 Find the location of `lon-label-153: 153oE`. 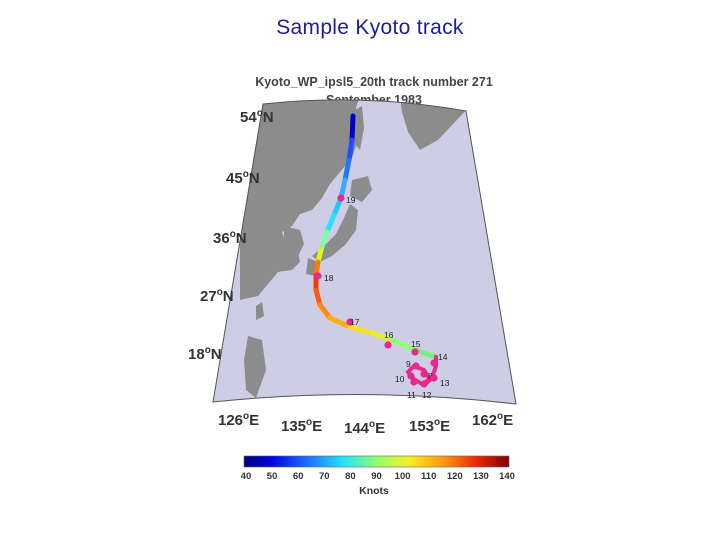

lon-label-153: 153oE is located at coordinates (429, 426).